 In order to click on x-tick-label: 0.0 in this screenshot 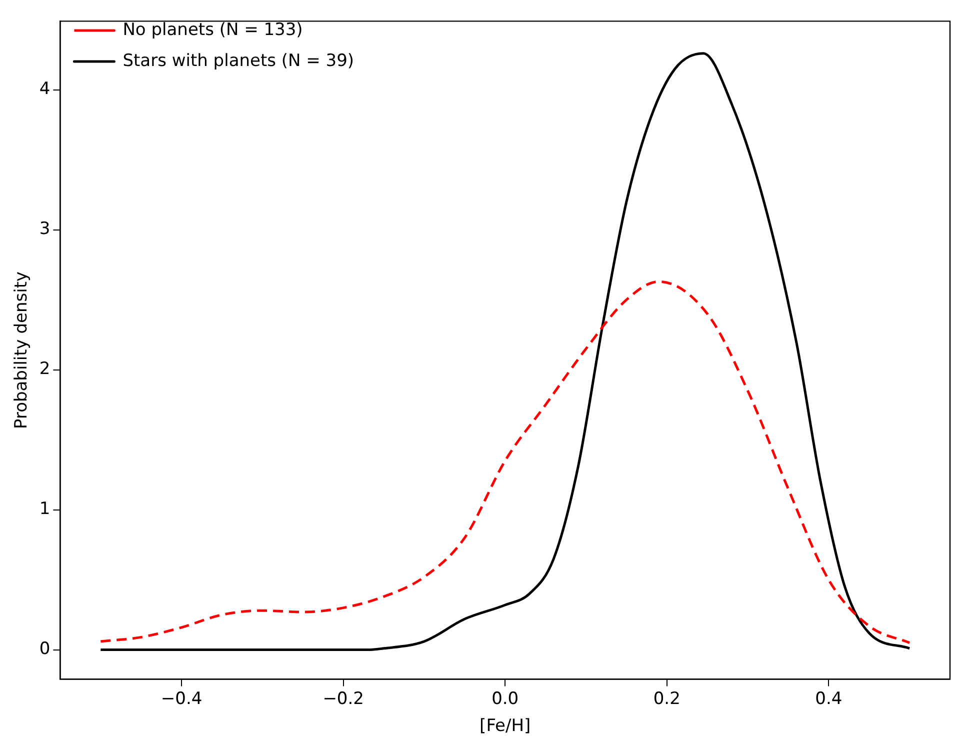, I will do `click(505, 698)`.